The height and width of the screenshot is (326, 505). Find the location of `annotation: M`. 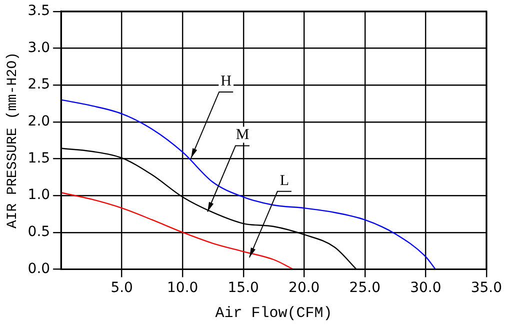

annotation: M is located at coordinates (243, 135).